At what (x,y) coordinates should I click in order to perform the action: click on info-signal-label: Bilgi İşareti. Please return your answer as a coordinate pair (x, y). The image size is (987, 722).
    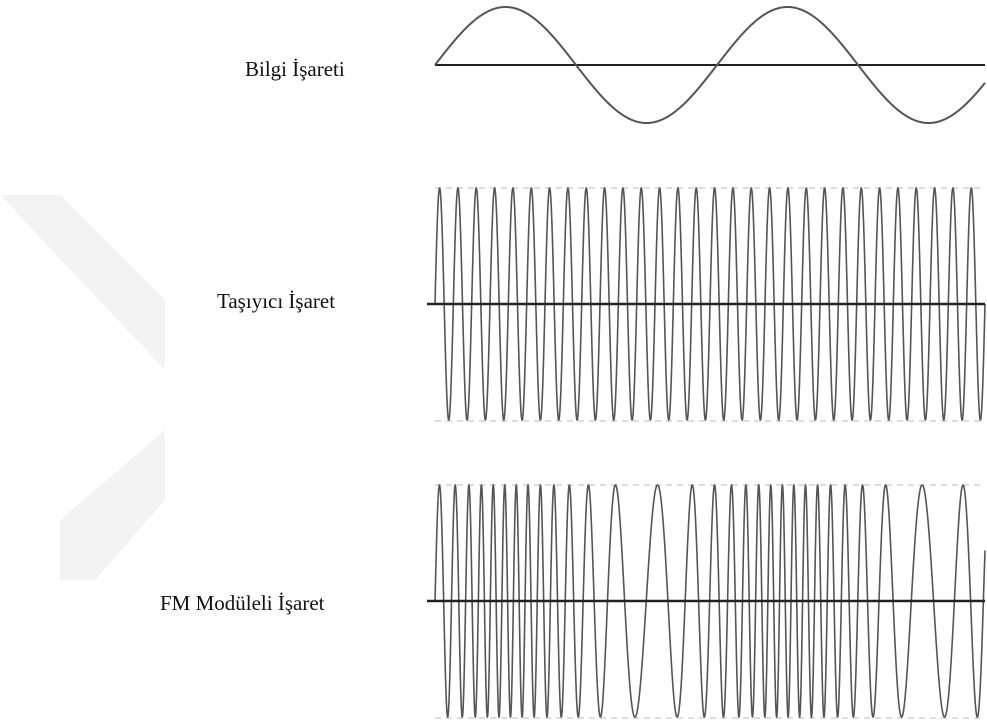
    Looking at the image, I should click on (295, 69).